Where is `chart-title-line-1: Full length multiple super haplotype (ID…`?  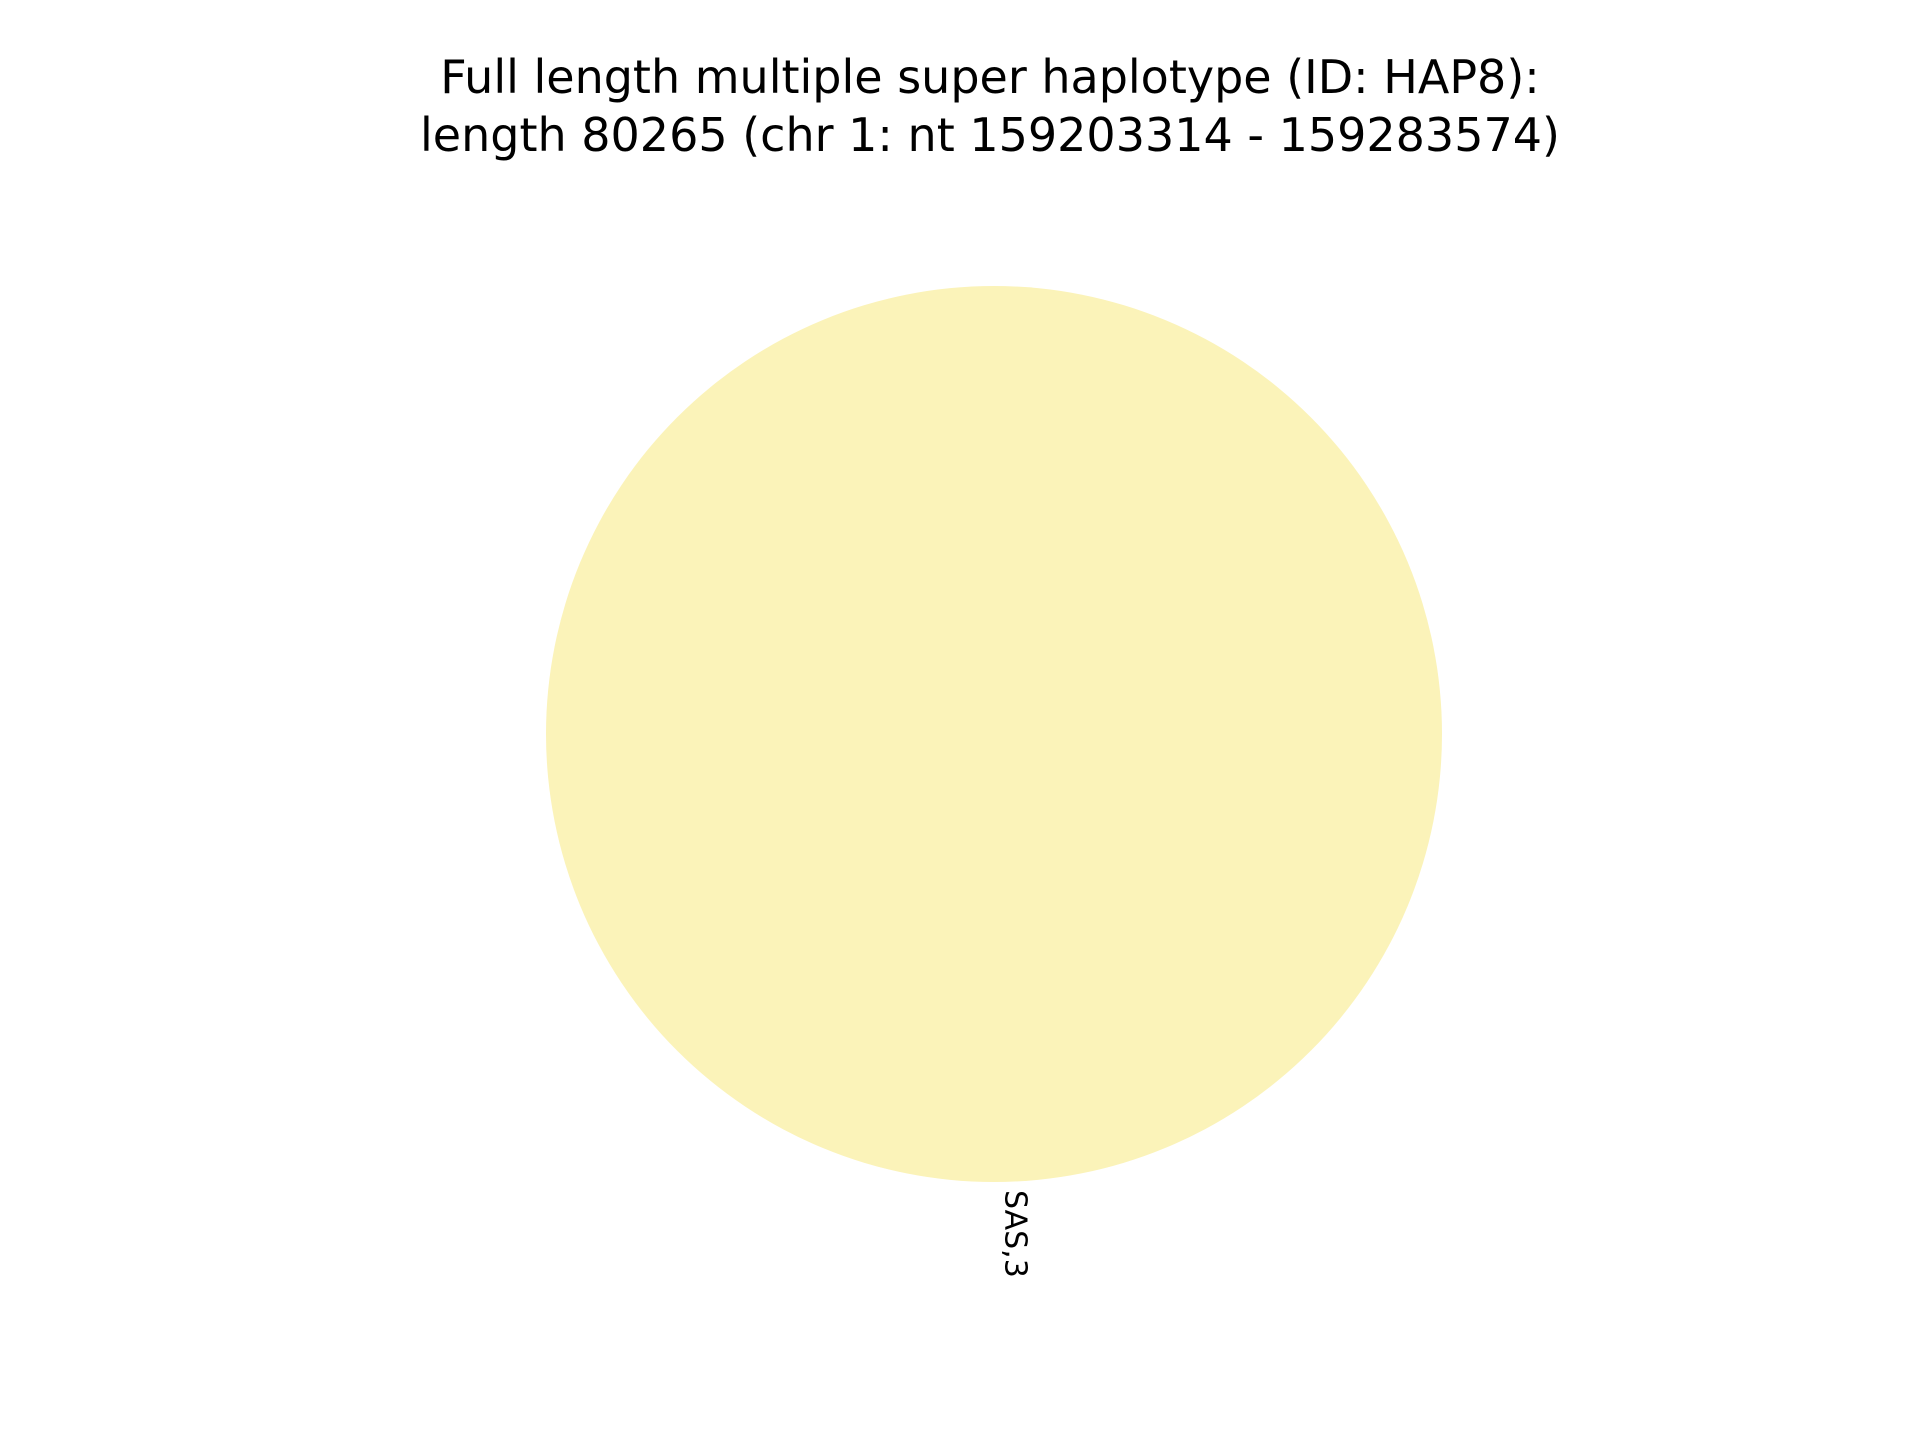 chart-title-line-1: Full length multiple super haplotype (ID… is located at coordinates (990, 77).